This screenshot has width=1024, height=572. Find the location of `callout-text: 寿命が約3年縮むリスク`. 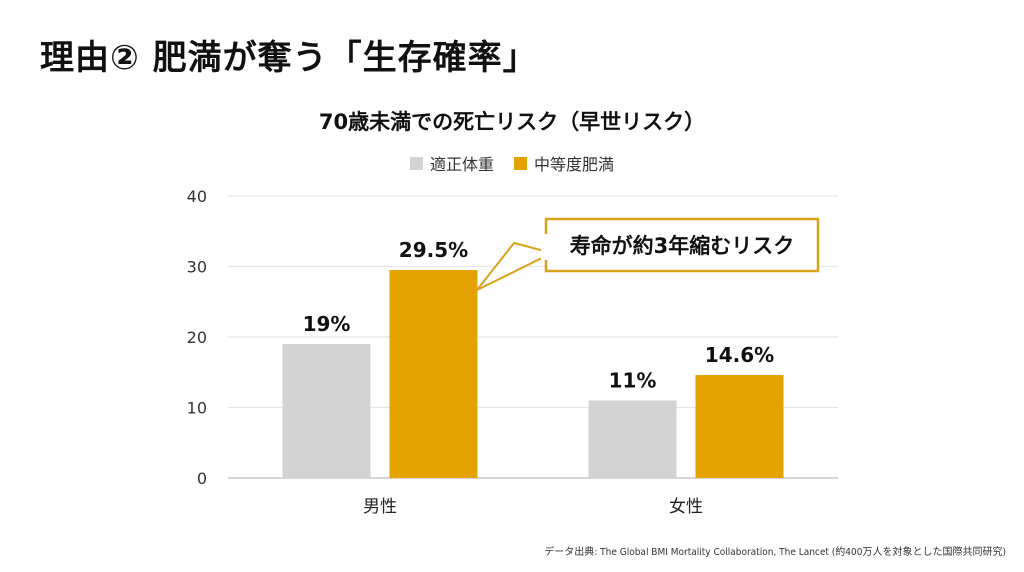

callout-text: 寿命が約3年縮むリスク is located at coordinates (682, 246).